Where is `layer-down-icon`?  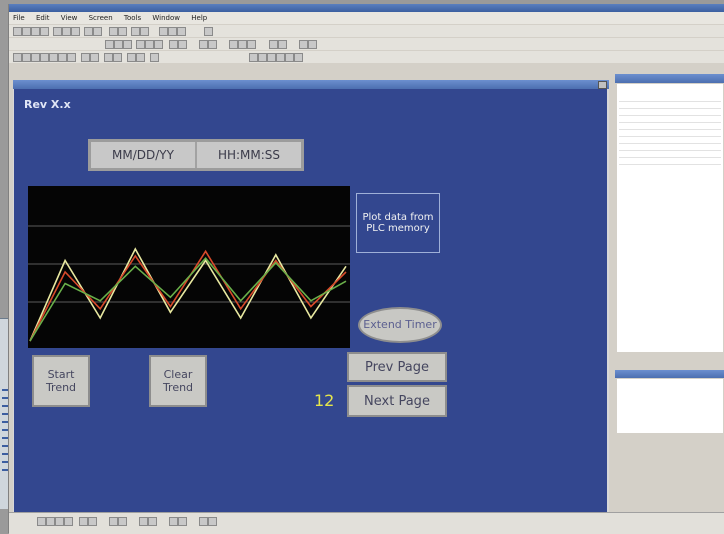
layer-down-icon is located at coordinates (212, 521).